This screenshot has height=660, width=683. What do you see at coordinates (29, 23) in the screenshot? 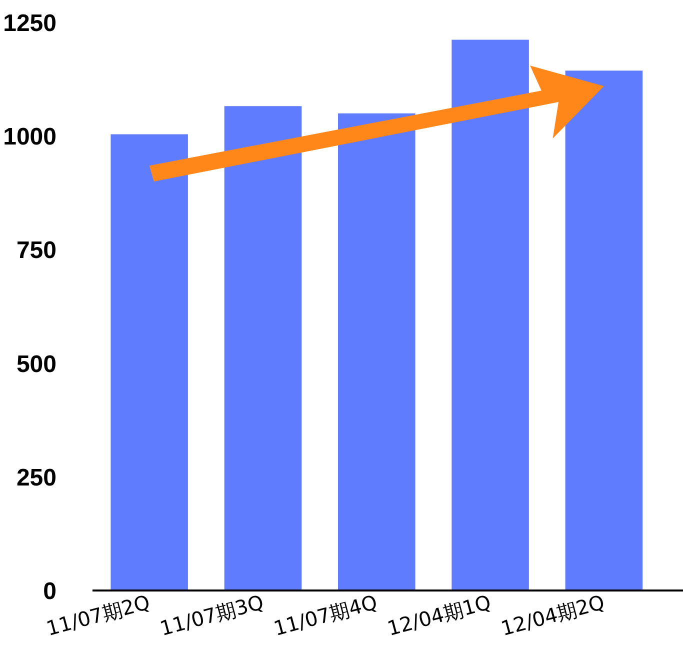
I see `y-tick-label: 1250` at bounding box center [29, 23].